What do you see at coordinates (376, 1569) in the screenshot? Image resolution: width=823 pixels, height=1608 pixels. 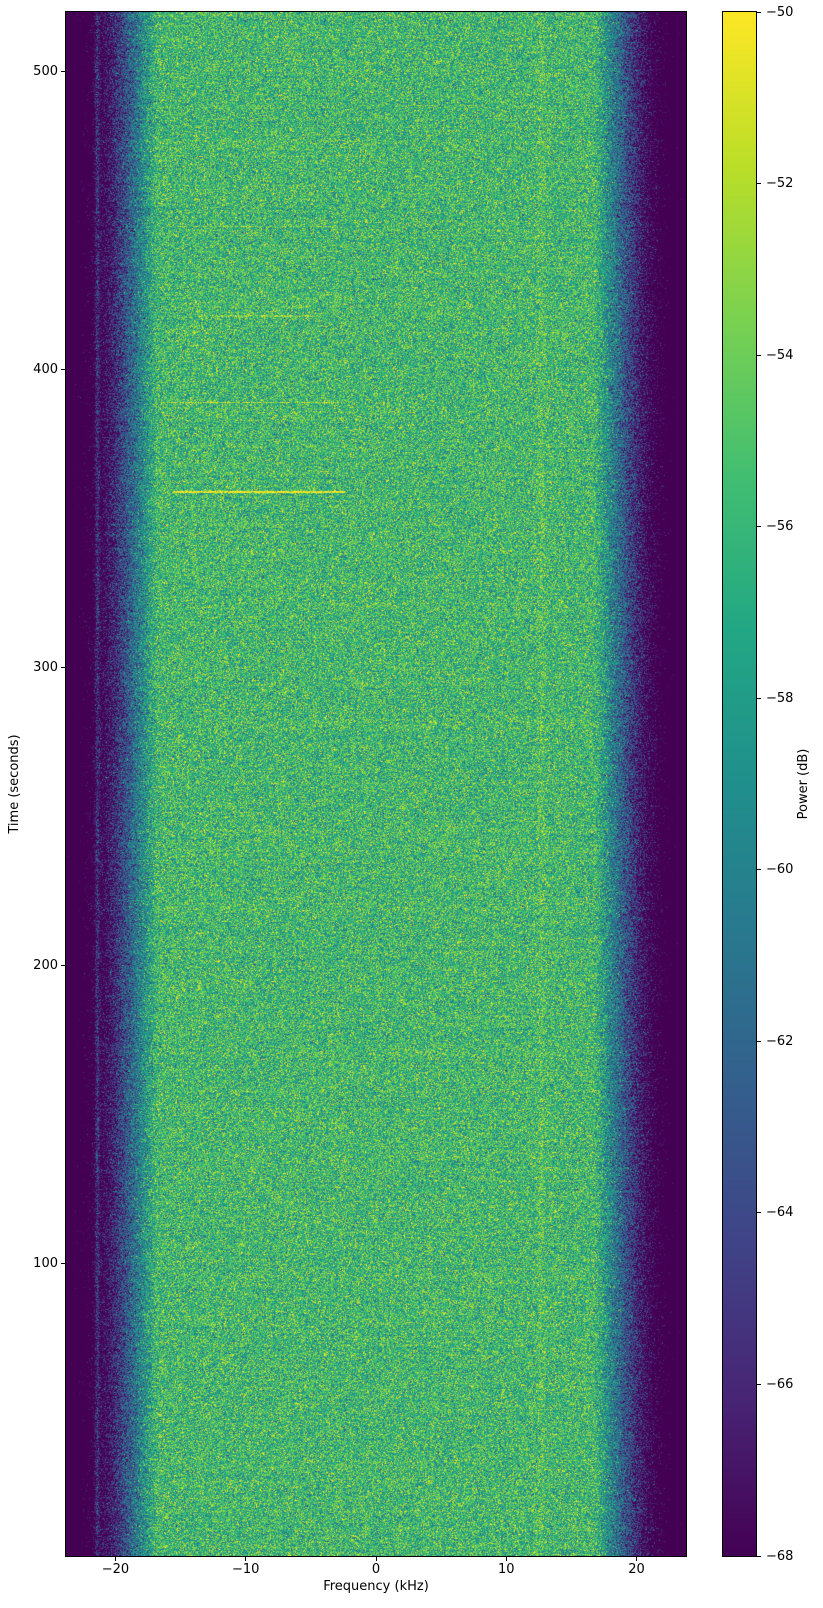 I see `x-tick-label: 0` at bounding box center [376, 1569].